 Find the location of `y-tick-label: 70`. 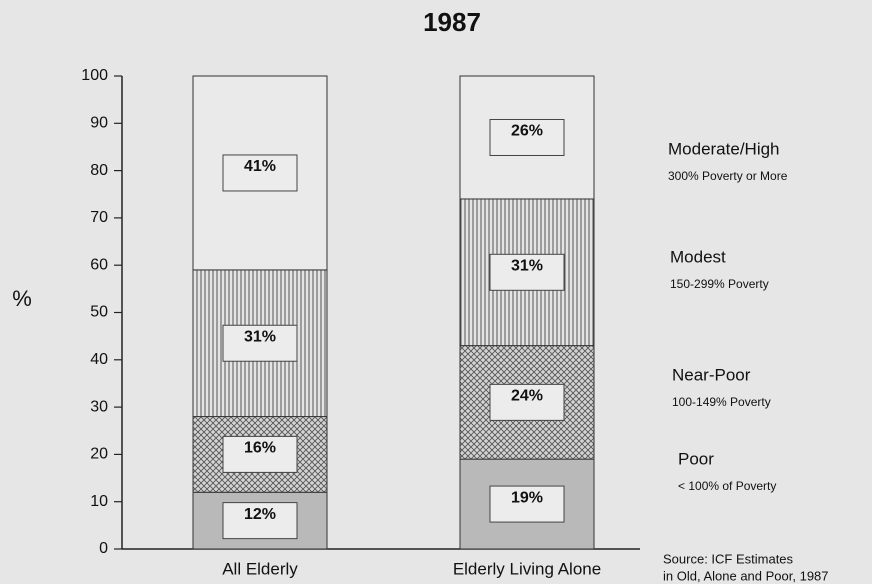

y-tick-label: 70 is located at coordinates (99, 217).